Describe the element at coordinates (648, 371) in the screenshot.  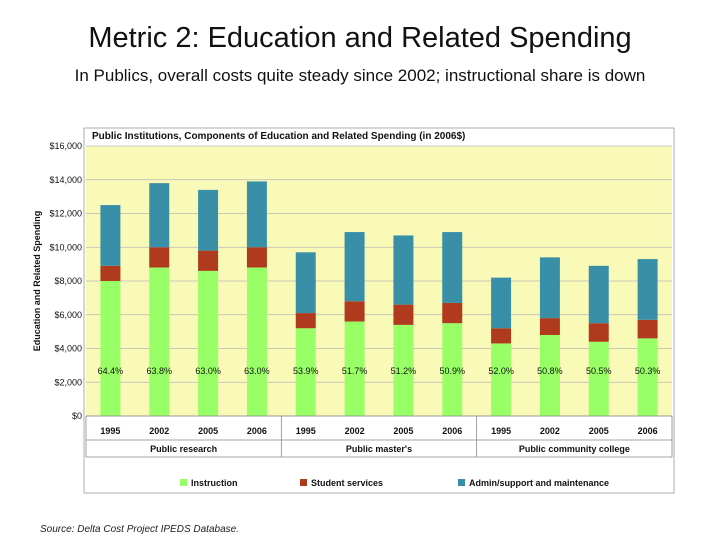
I see `data-label: 50.3%` at that location.